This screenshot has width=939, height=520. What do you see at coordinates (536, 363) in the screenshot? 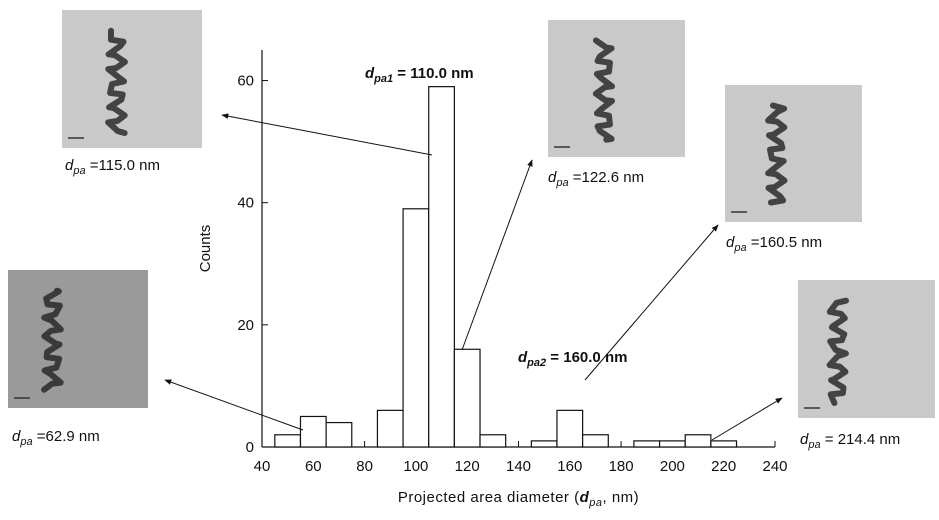
I see `subscript: pa2` at bounding box center [536, 363].